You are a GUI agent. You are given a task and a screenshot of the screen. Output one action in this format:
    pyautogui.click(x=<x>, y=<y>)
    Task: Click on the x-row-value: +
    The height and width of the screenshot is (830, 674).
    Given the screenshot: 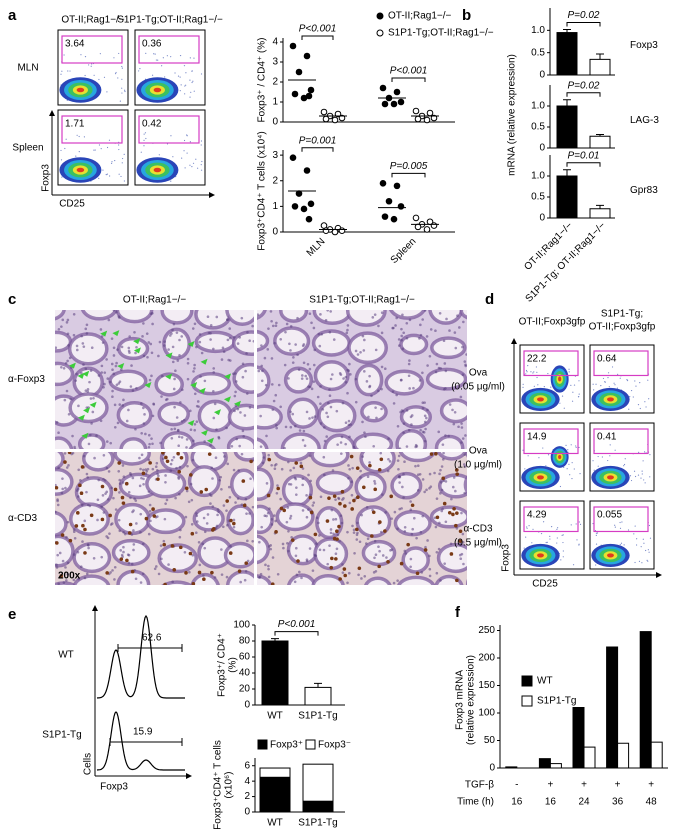 What is the action you would take?
    pyautogui.click(x=618, y=785)
    